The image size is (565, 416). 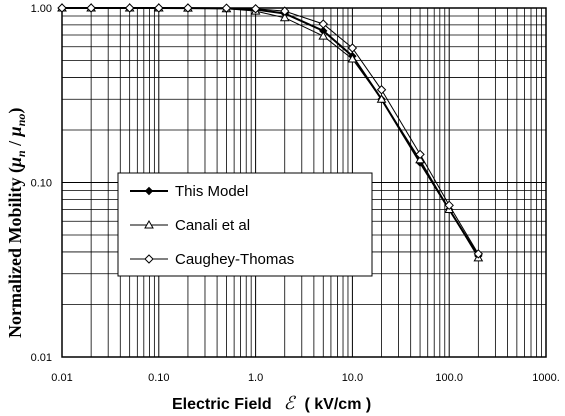 I want to click on x-tick-label: 0.01, so click(x=61, y=378).